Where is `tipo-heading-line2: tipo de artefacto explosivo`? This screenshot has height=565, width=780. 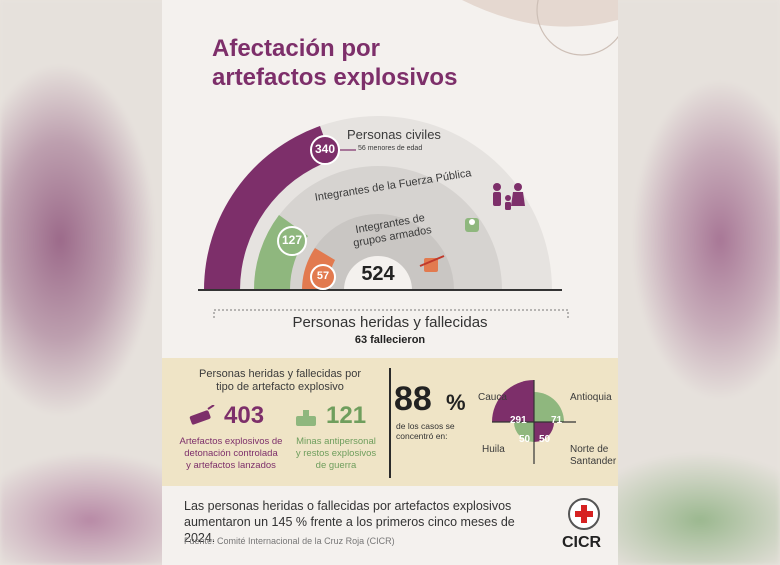 tipo-heading-line2: tipo de artefacto explosivo is located at coordinates (280, 387).